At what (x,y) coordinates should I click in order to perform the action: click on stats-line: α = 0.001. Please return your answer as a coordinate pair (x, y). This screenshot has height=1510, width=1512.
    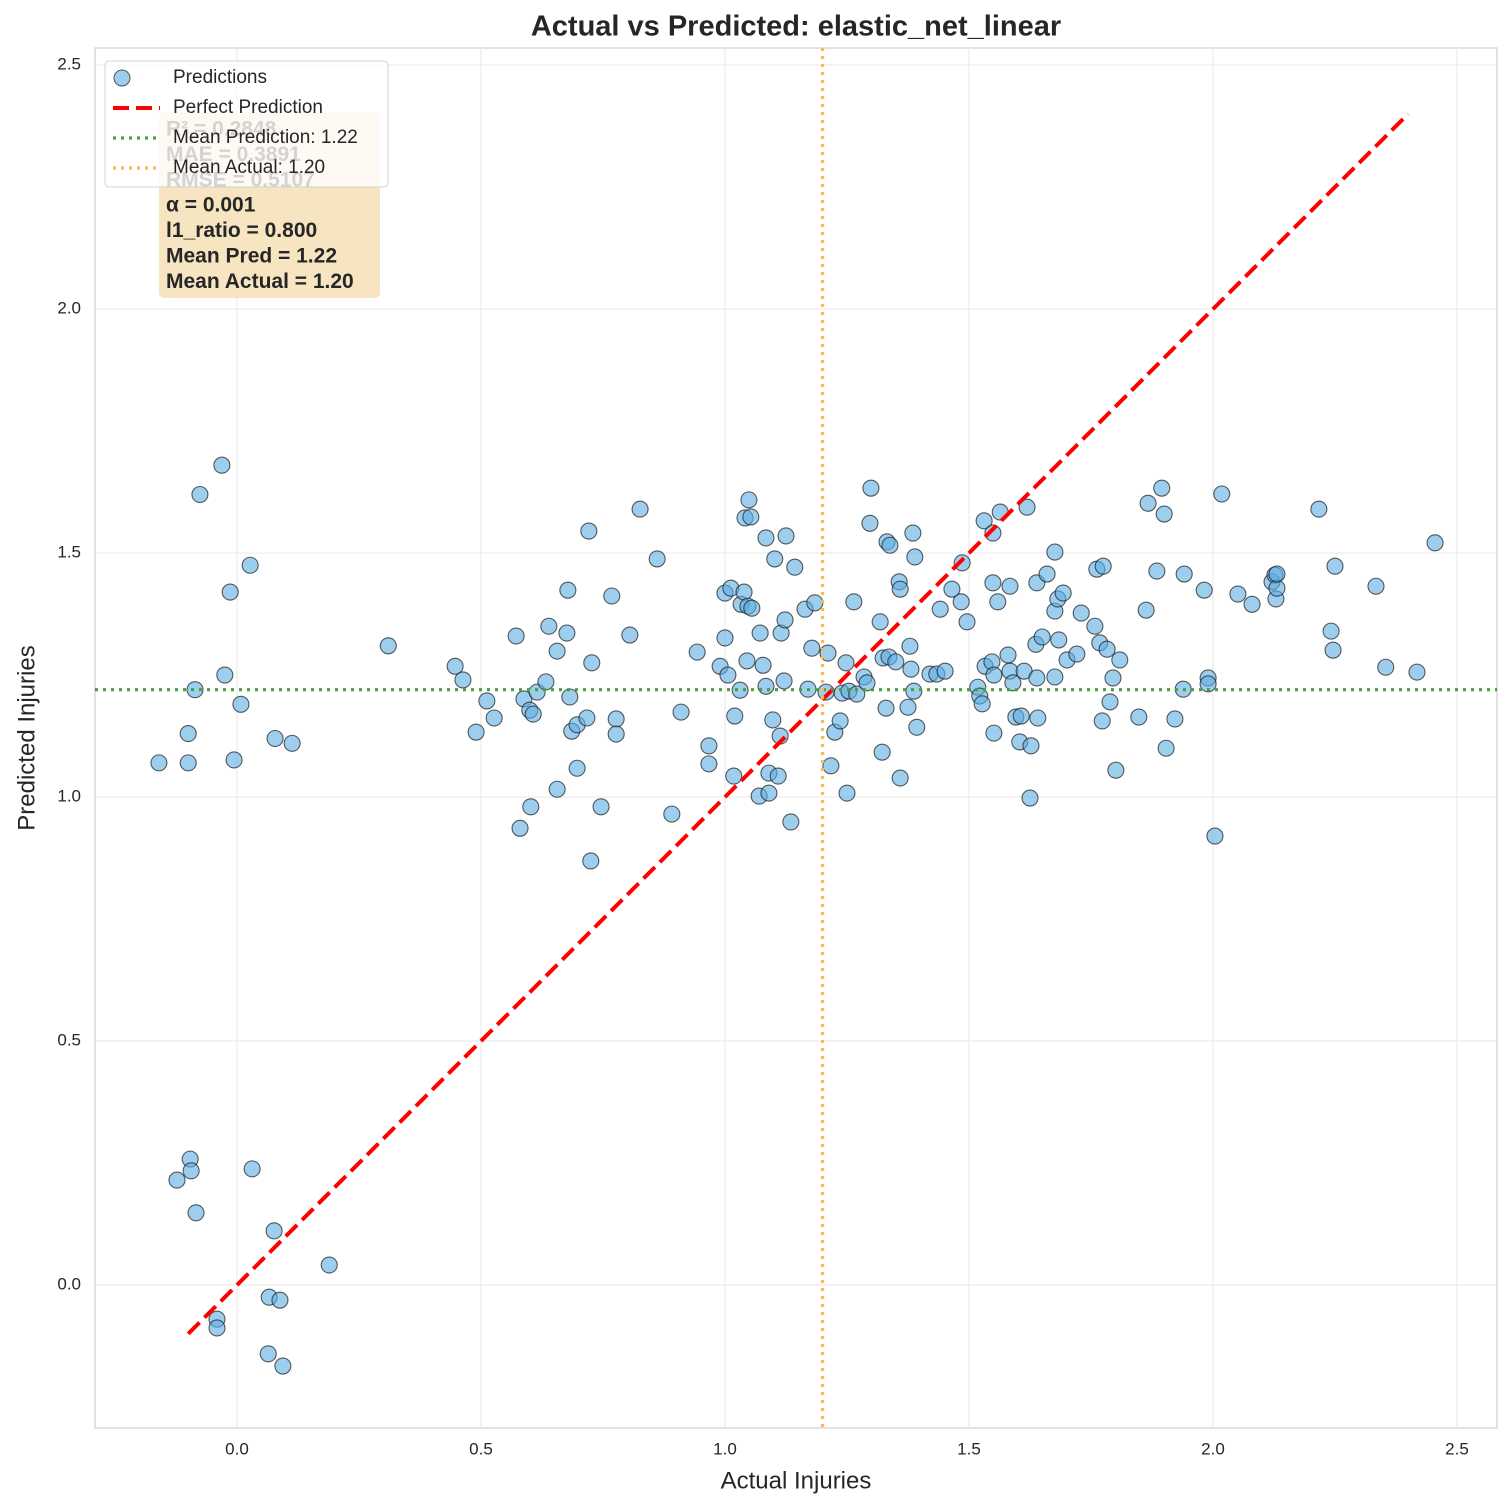
    Looking at the image, I should click on (211, 205).